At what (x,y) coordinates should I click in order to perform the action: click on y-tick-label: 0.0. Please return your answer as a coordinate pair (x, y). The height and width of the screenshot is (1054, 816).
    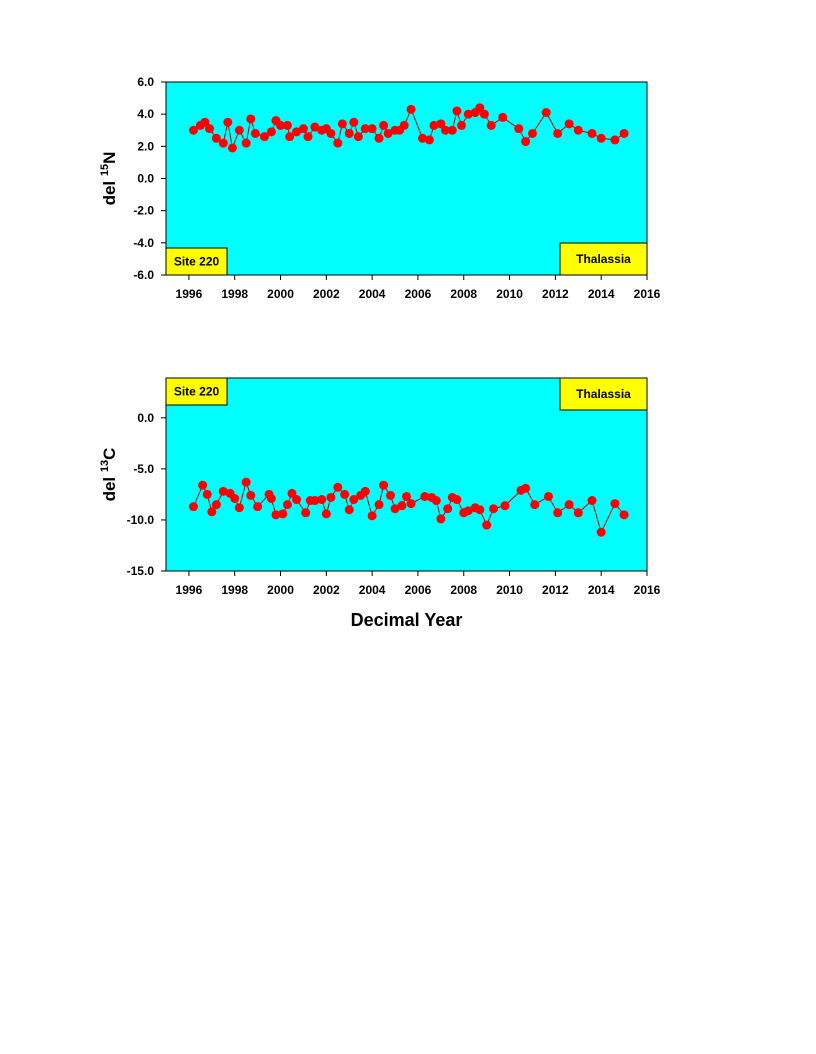
    Looking at the image, I should click on (145, 179).